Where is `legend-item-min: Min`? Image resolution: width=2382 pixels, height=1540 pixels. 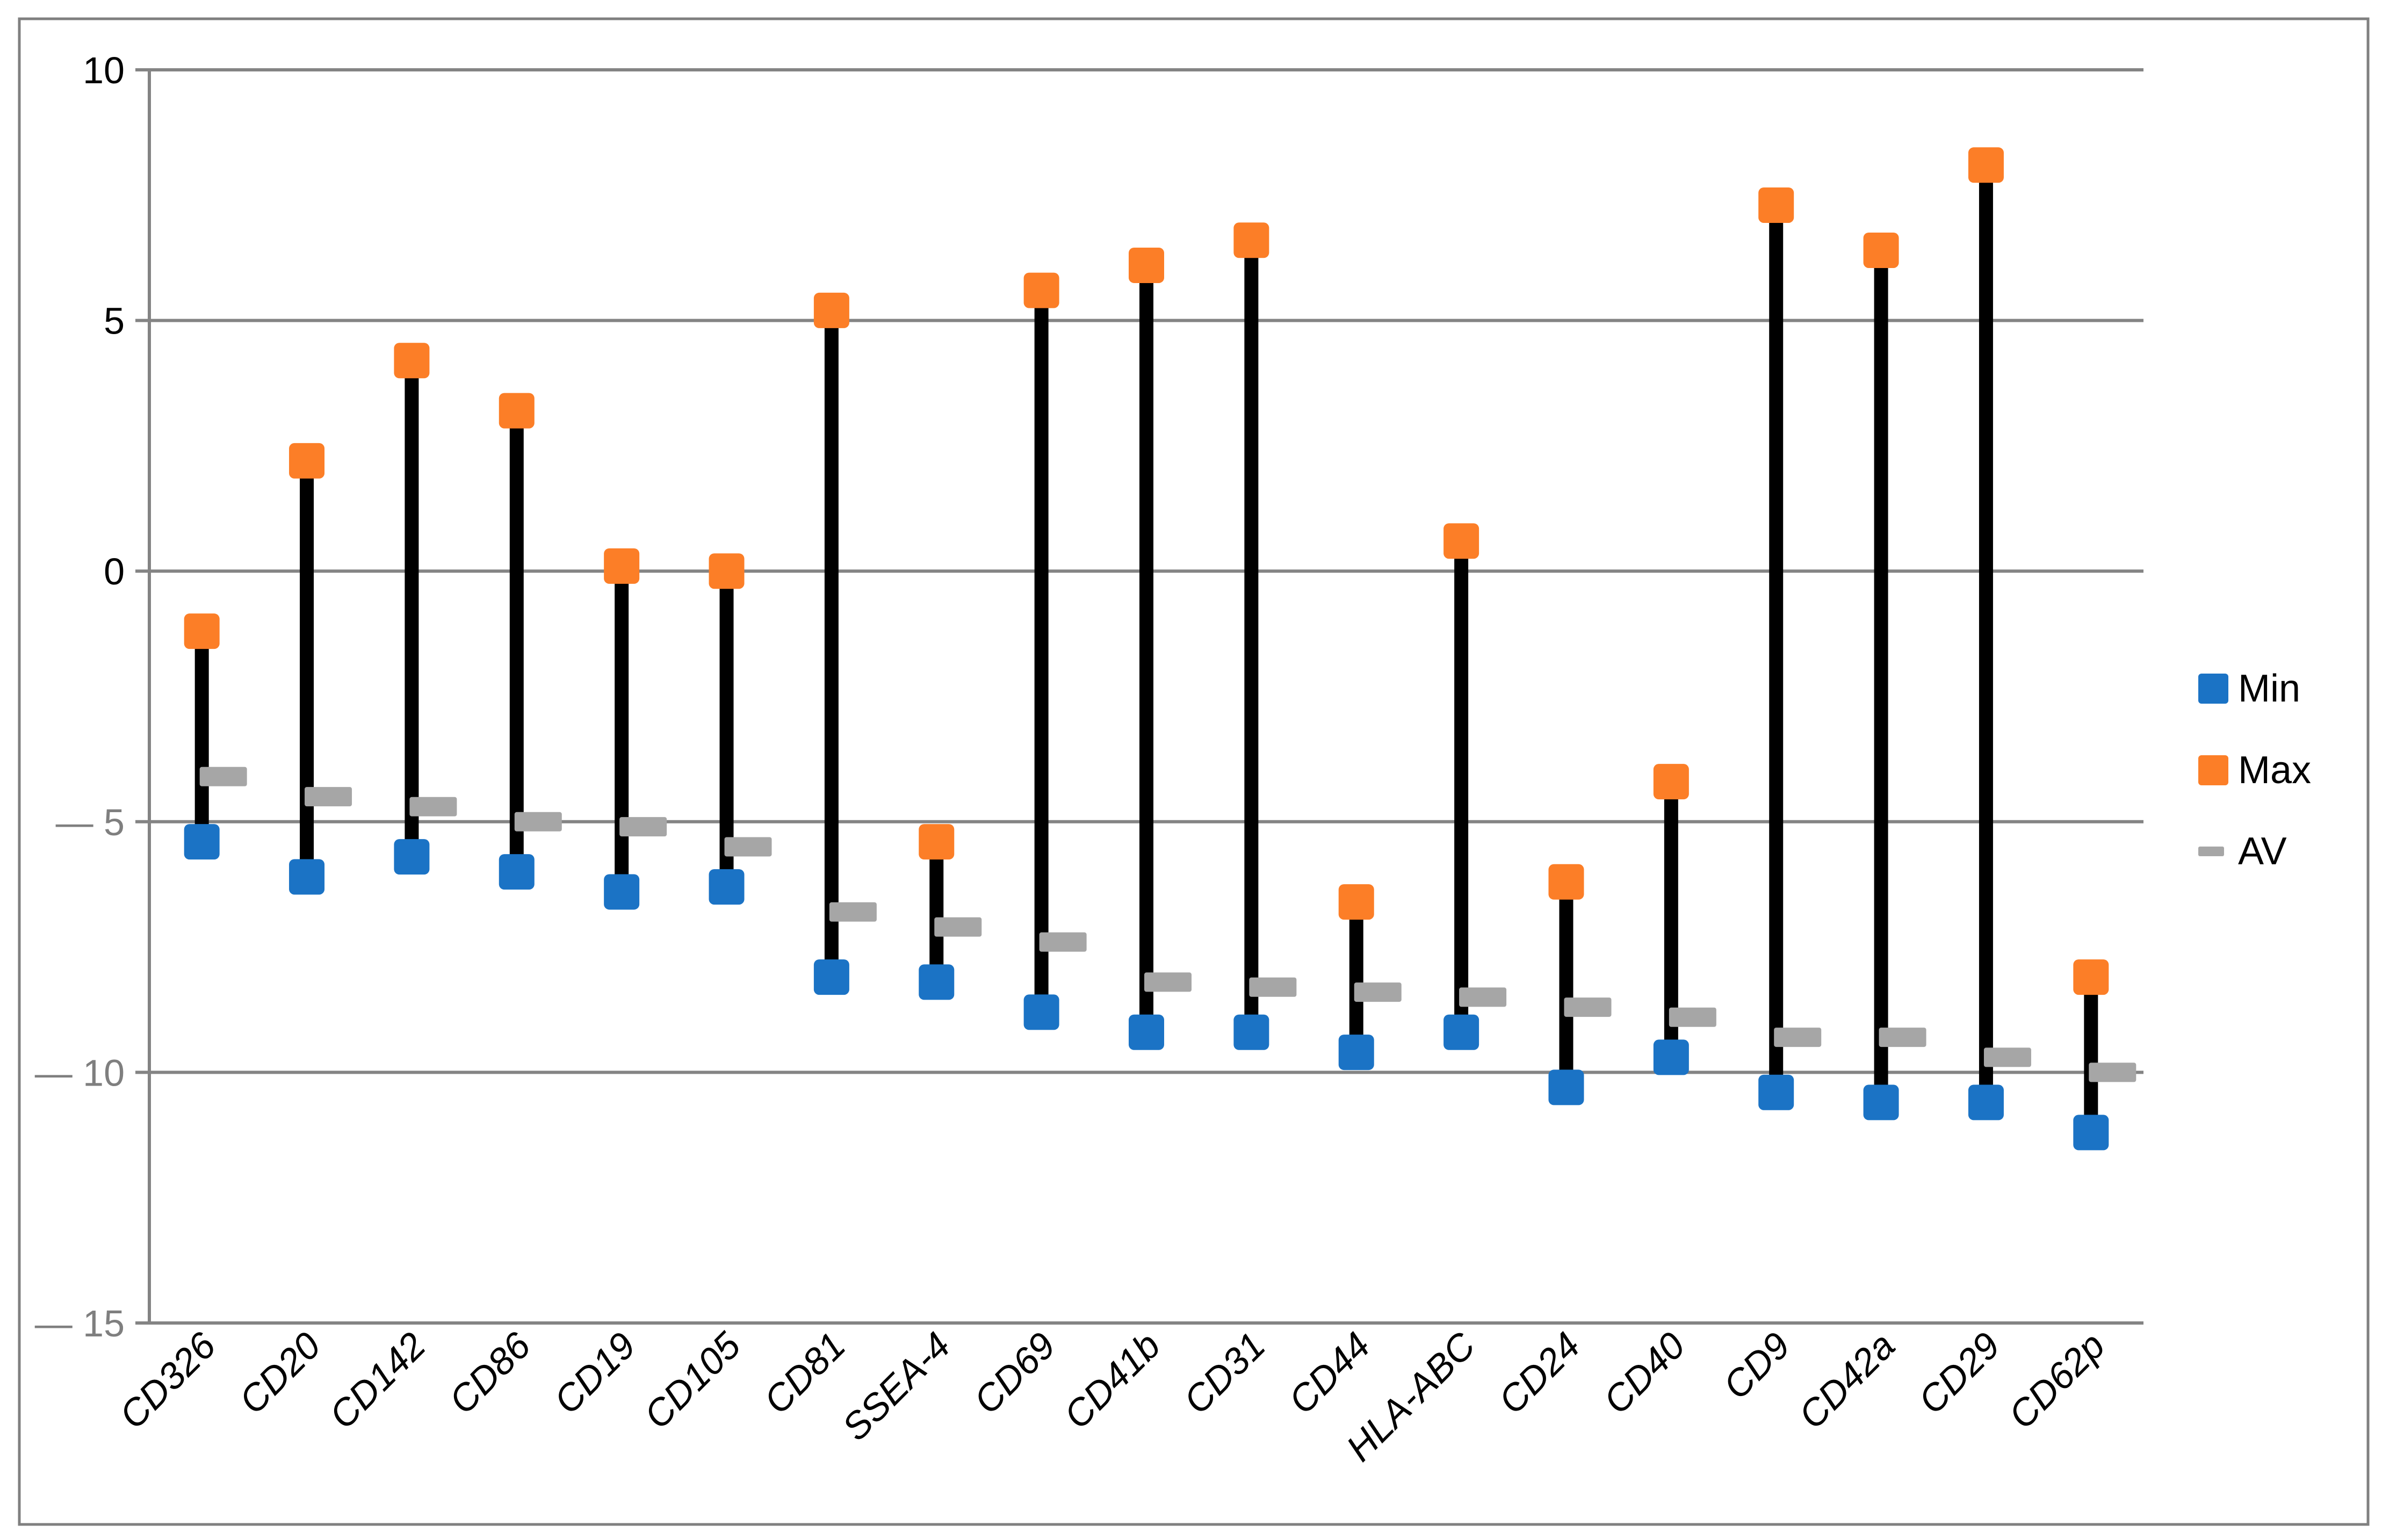 legend-item-min: Min is located at coordinates (2249, 688).